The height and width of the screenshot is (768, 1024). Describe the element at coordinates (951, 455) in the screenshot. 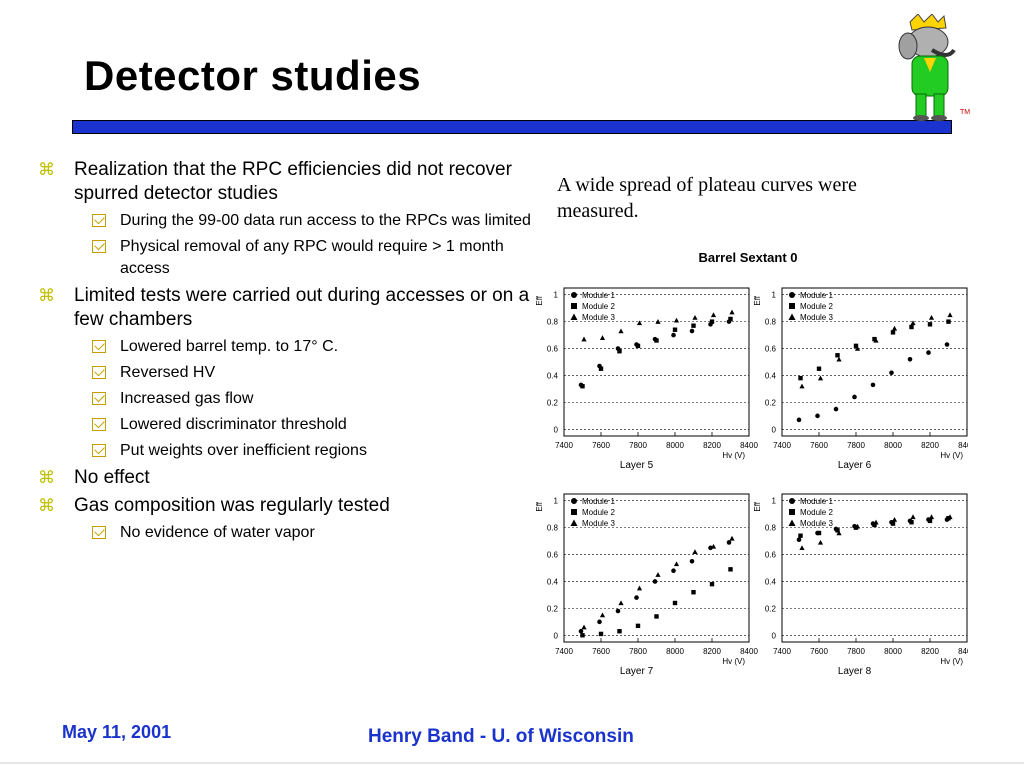

I see `x-axis-unit: Hv (V)` at that location.